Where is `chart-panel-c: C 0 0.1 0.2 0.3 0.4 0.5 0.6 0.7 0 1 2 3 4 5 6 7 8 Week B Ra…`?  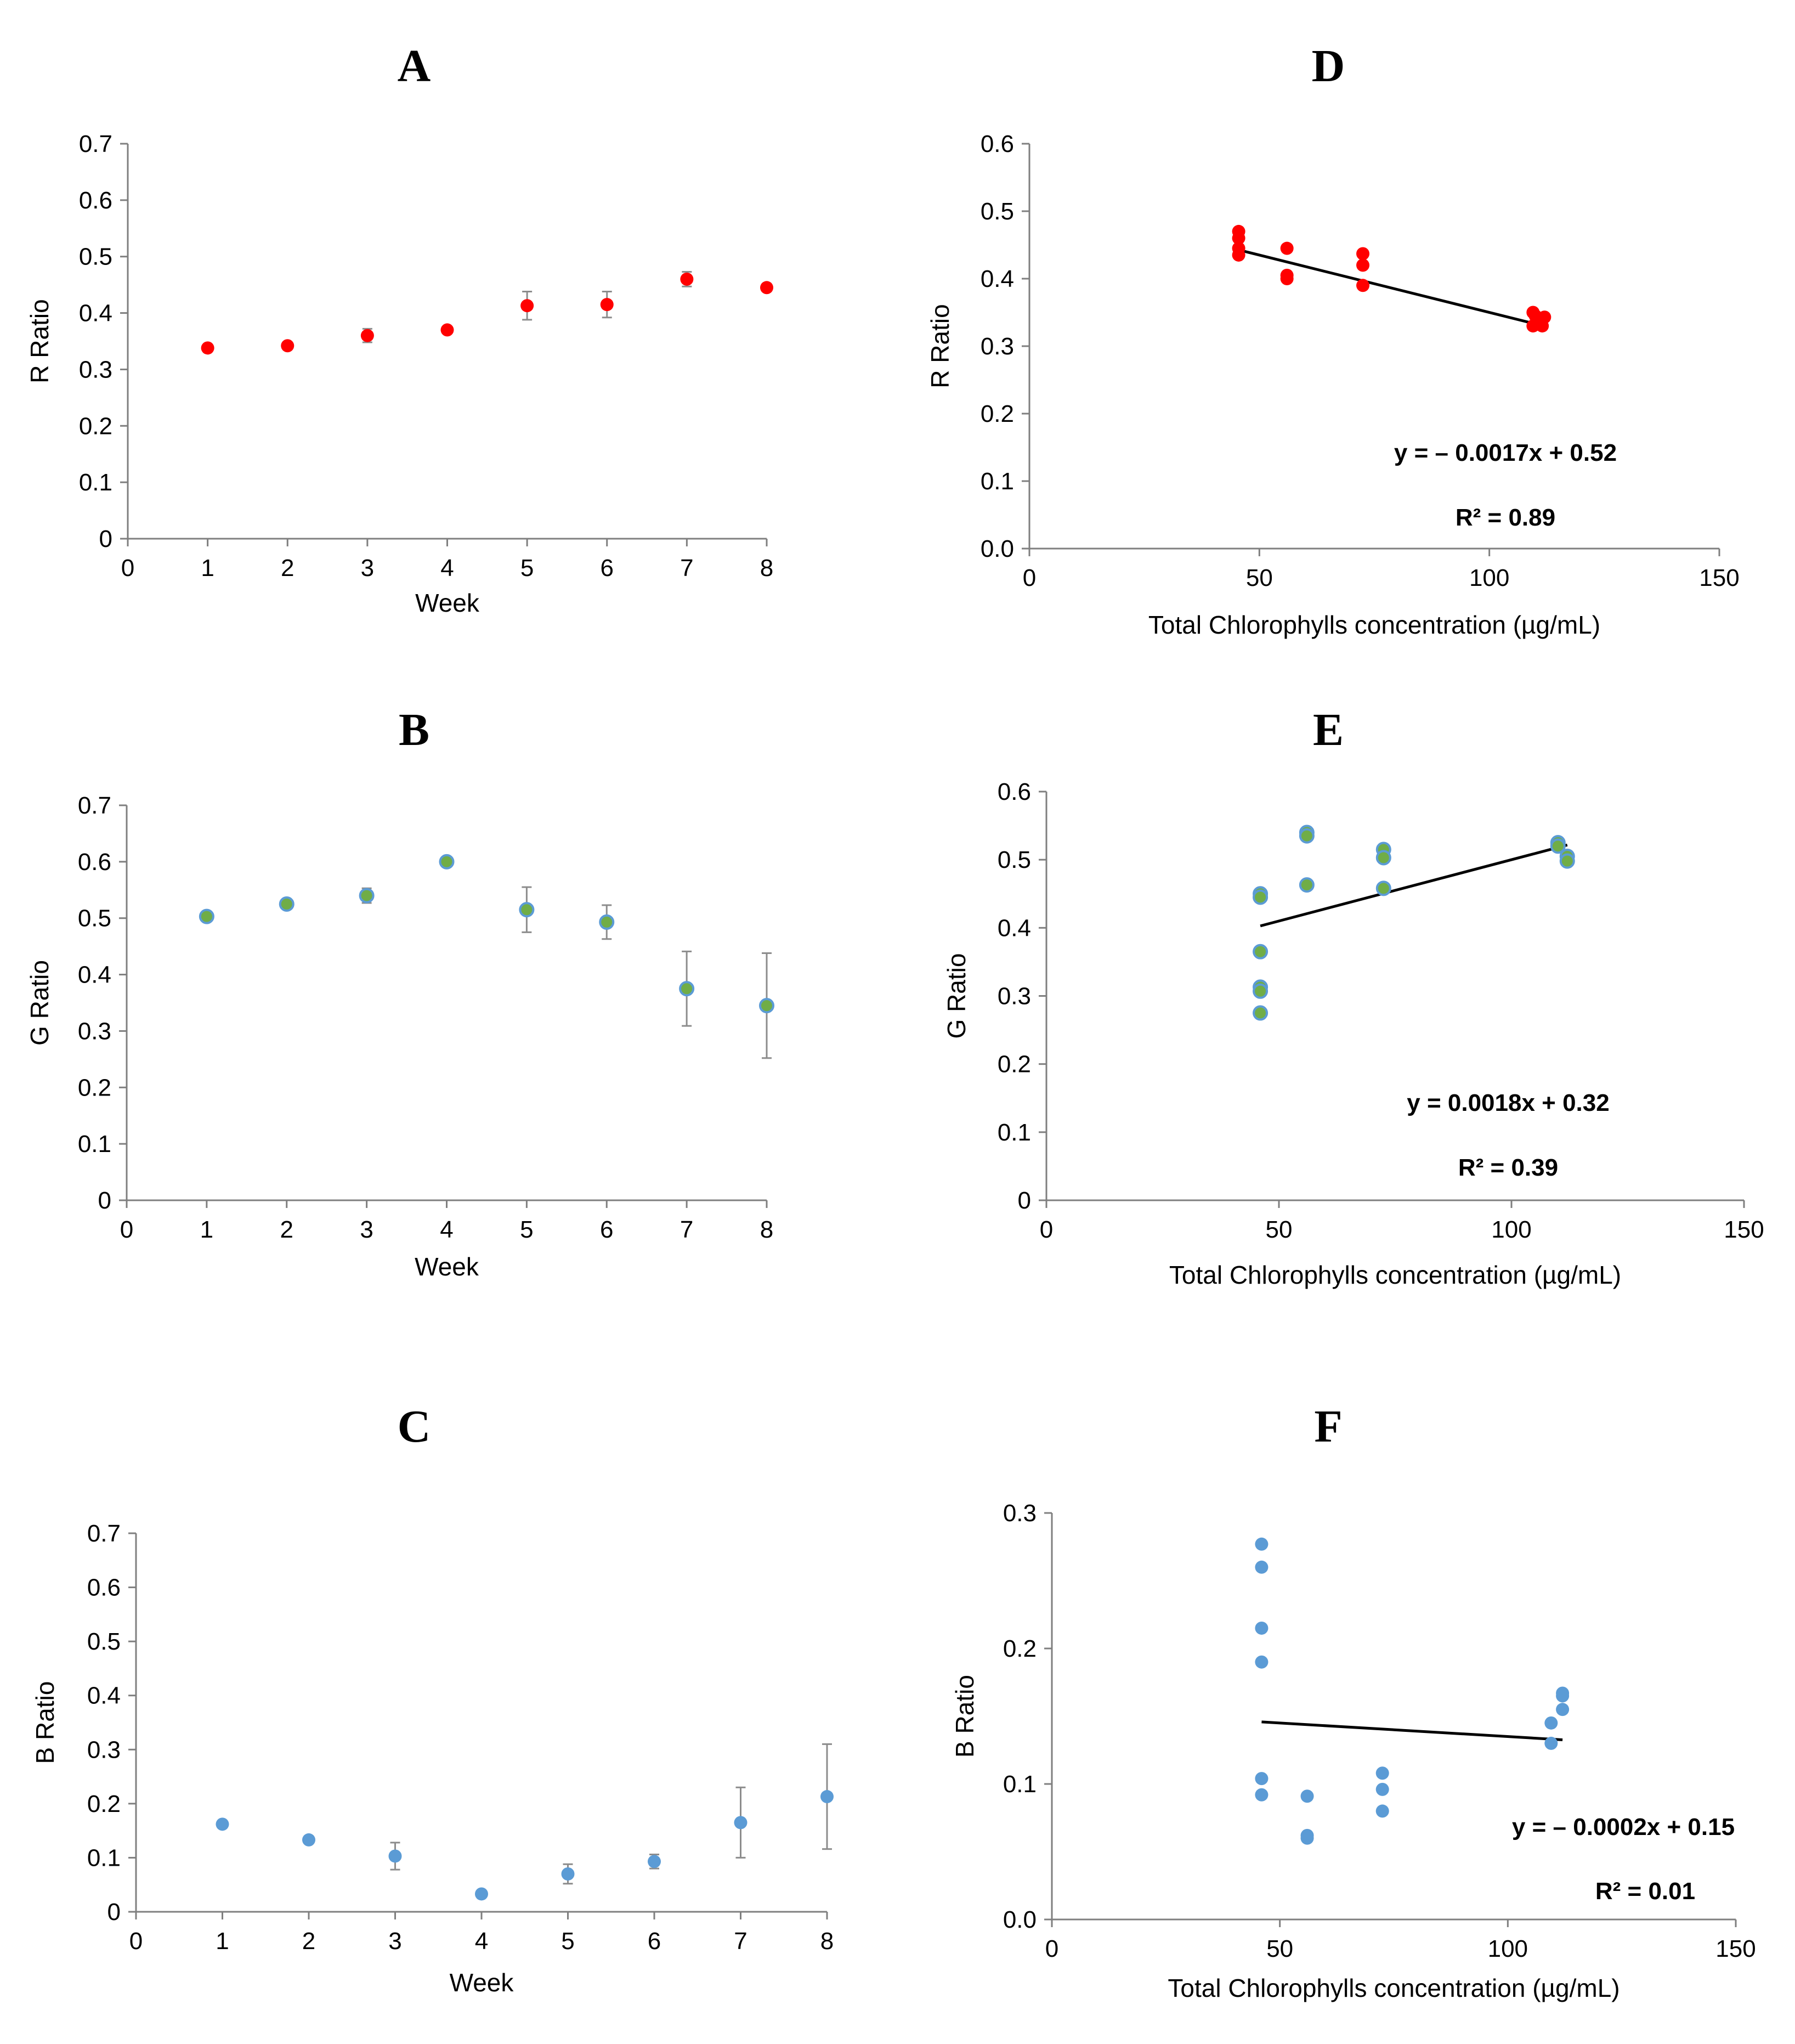
chart-panel-c: C 0 0.1 0.2 0.3 0.4 0.5 0.6 0.7 0 1 2 3 4 5 6 7 8 Week B Ra… is located at coordinates (432, 1699).